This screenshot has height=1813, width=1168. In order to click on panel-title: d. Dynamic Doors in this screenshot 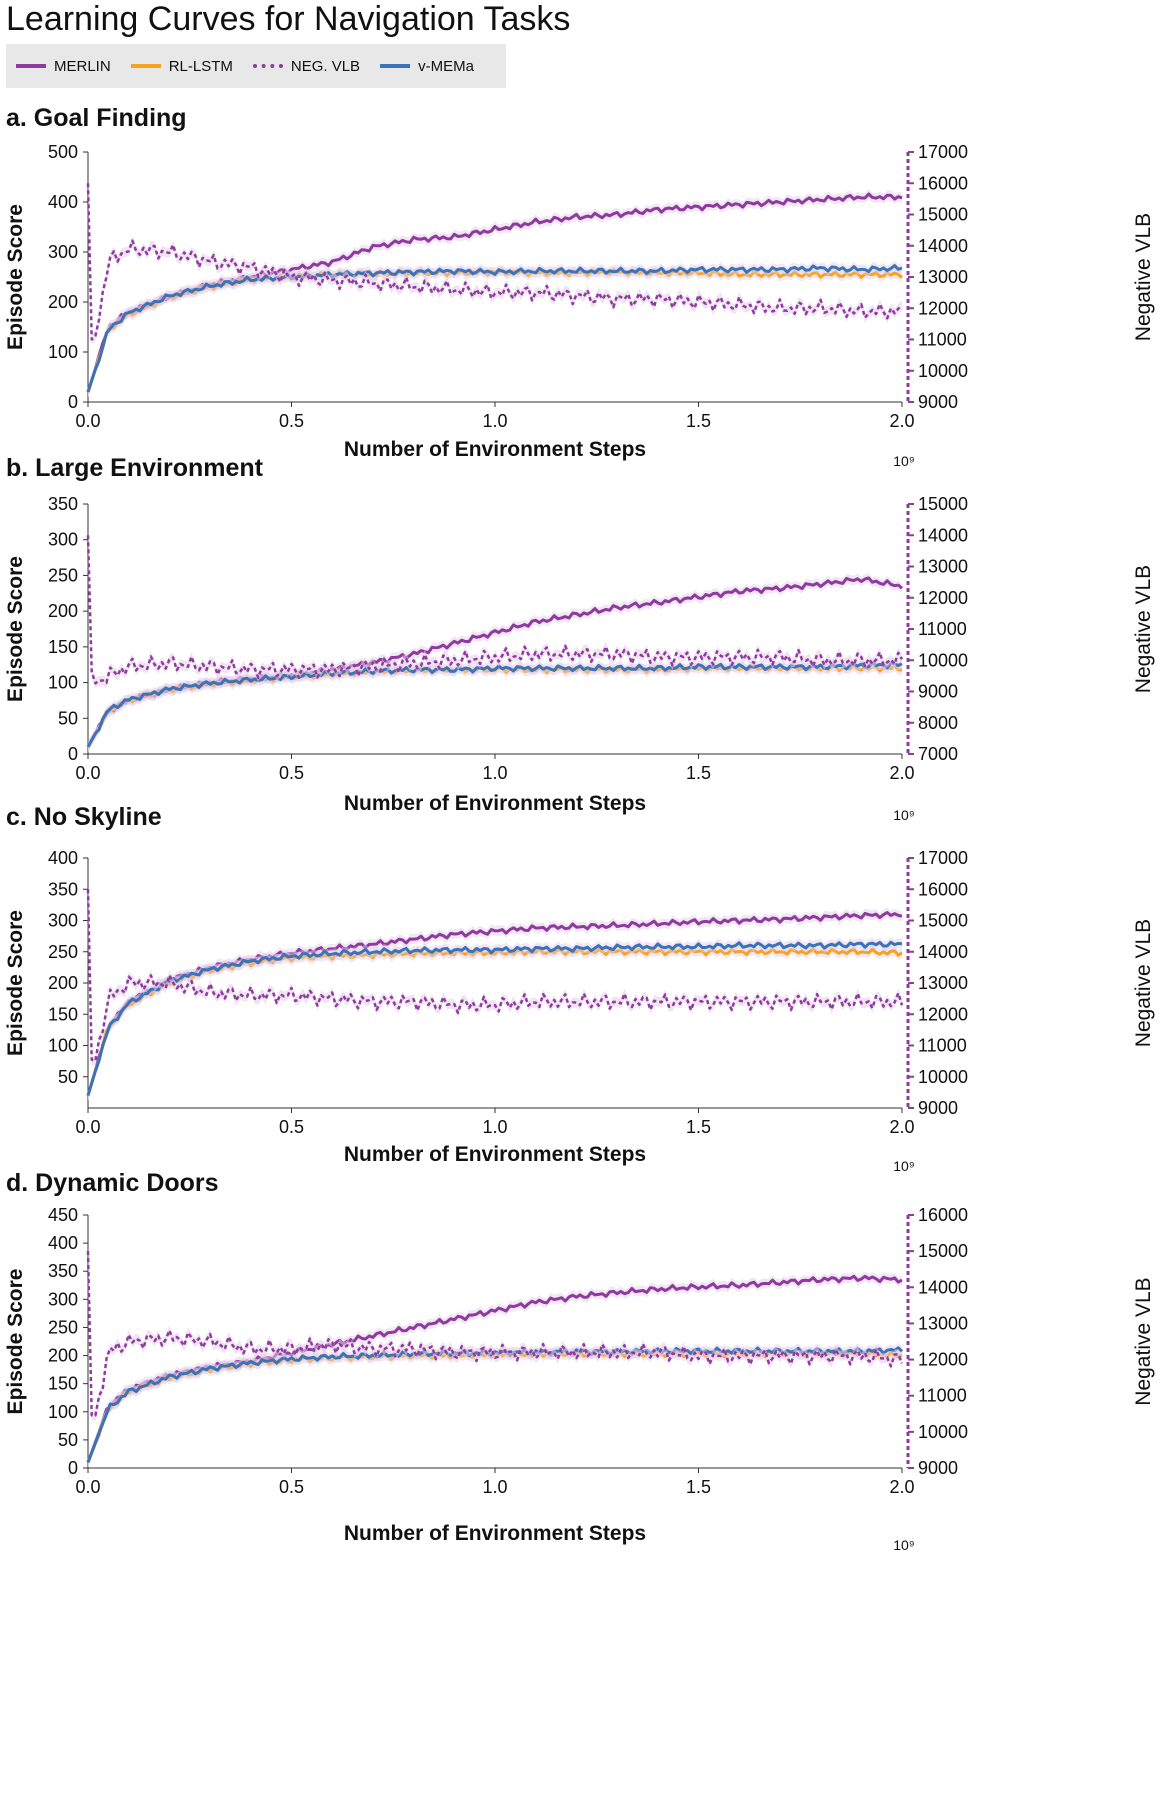, I will do `click(112, 1183)`.